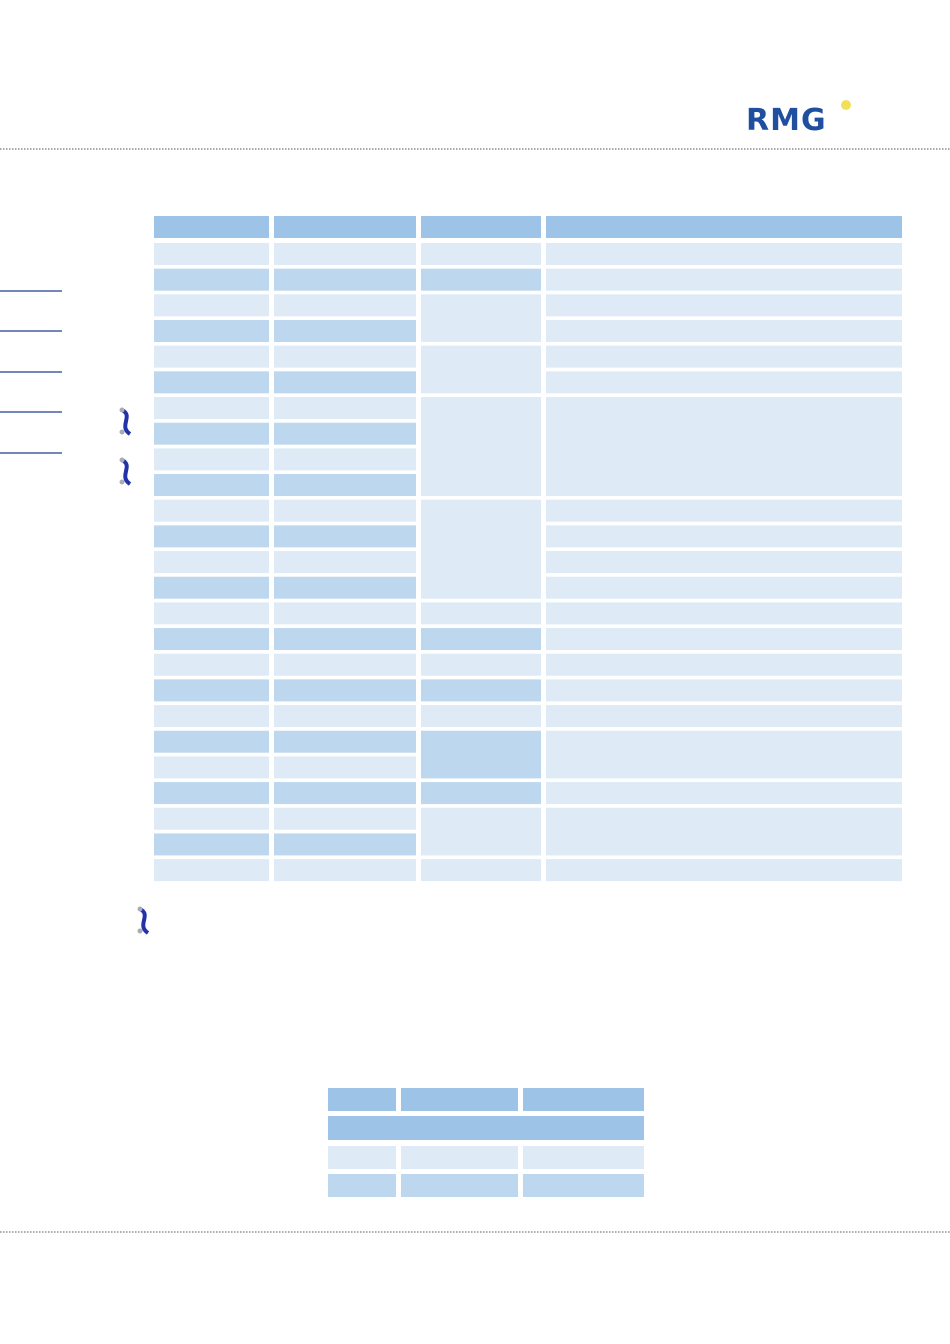 This screenshot has height=1344, width=950. I want to click on logo: RMG, so click(786, 120).